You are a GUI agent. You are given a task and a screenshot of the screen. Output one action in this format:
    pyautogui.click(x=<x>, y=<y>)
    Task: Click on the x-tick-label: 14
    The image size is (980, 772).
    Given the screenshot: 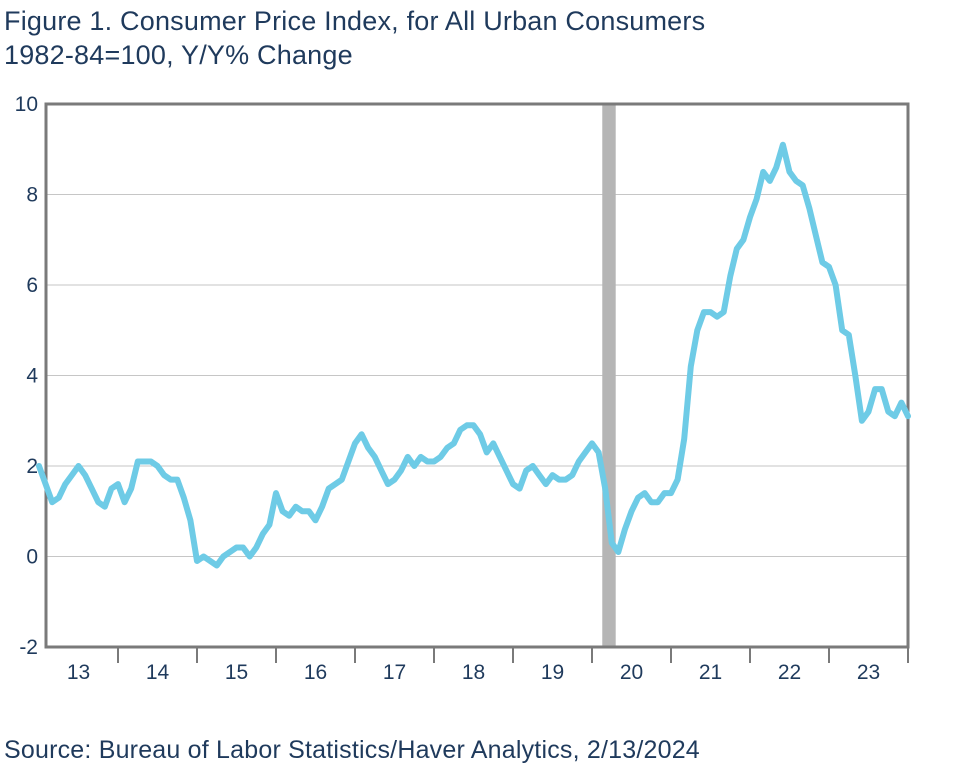 What is the action you would take?
    pyautogui.click(x=158, y=672)
    